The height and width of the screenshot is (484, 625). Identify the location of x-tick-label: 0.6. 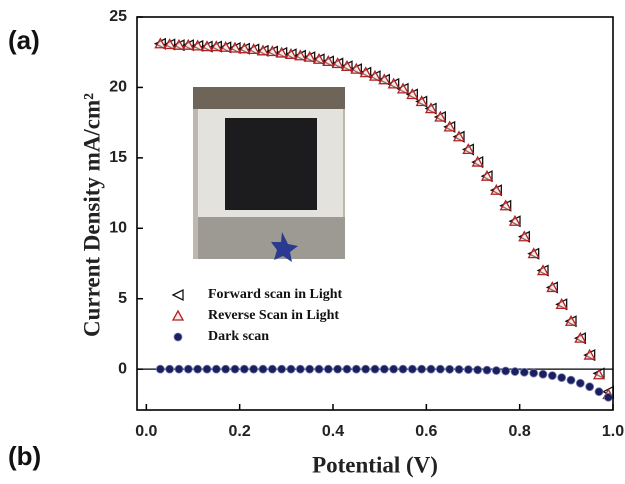
(426, 431).